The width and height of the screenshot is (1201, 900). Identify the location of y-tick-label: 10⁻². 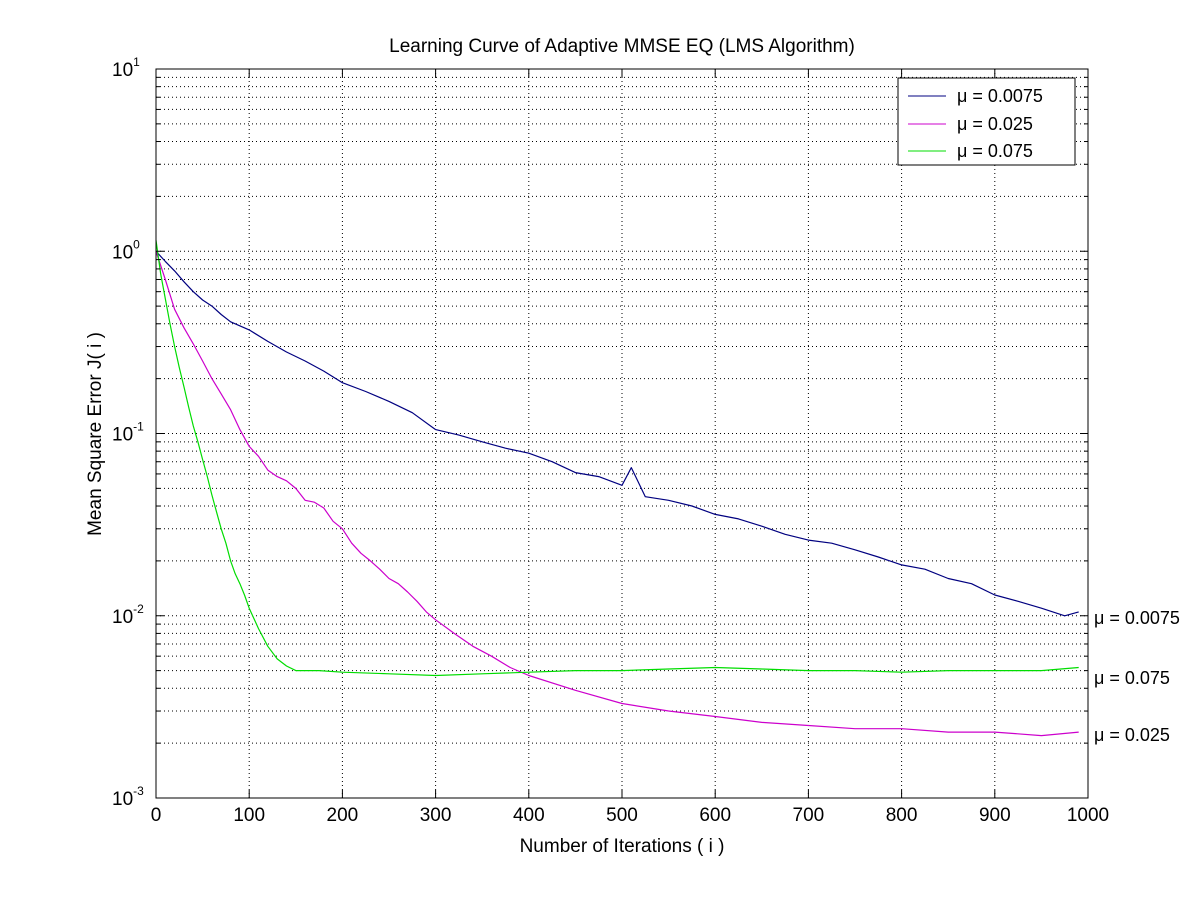
(128, 615).